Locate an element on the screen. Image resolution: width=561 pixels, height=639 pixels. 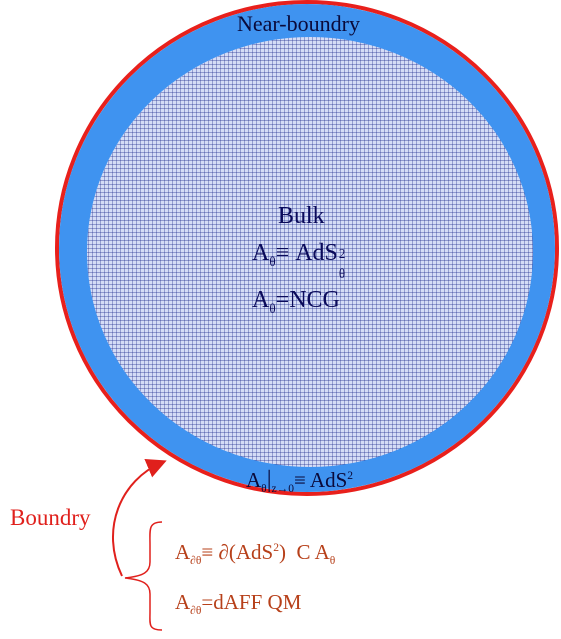
boundary-label: Boundry is located at coordinates (50, 517).